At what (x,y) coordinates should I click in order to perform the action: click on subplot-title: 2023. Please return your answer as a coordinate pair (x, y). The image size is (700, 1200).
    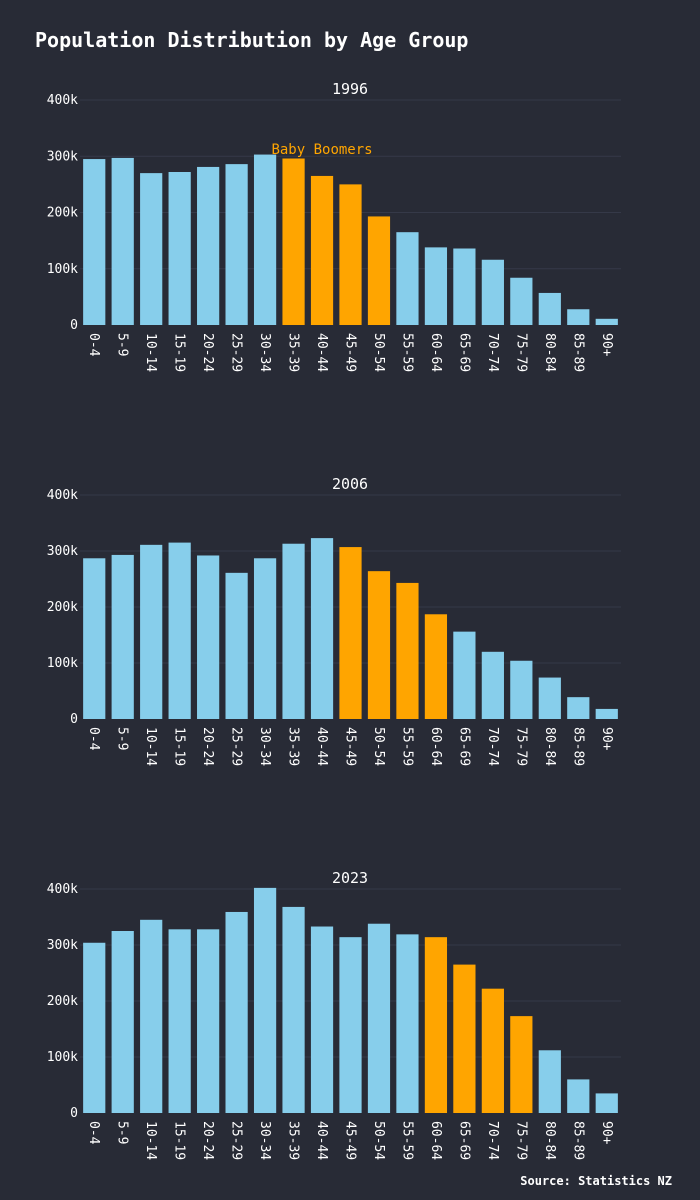
    Looking at the image, I should click on (350, 878).